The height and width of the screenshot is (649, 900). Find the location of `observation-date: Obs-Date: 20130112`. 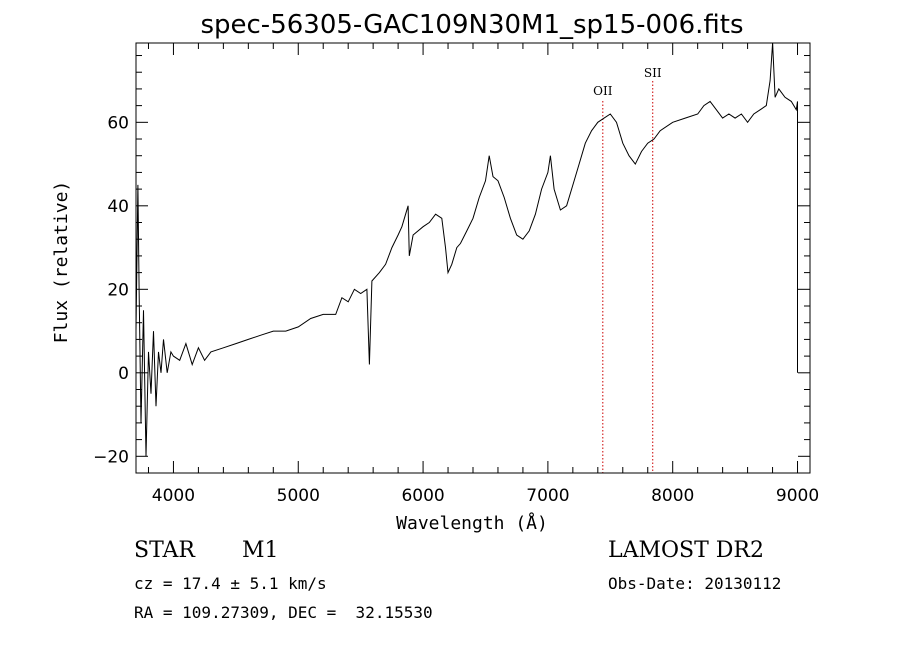

observation-date: Obs-Date: 20130112 is located at coordinates (695, 583).